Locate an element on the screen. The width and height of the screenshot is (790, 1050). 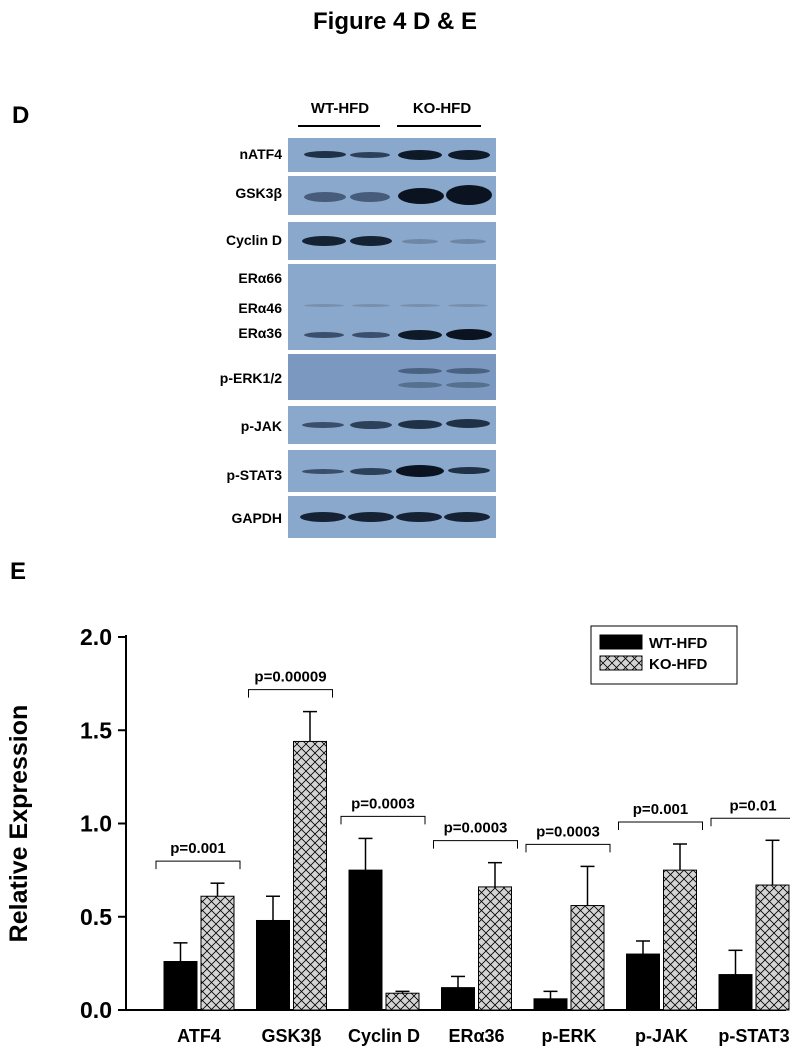
blot-row-perk-label: p-ERK1/2 is located at coordinates (250, 378).